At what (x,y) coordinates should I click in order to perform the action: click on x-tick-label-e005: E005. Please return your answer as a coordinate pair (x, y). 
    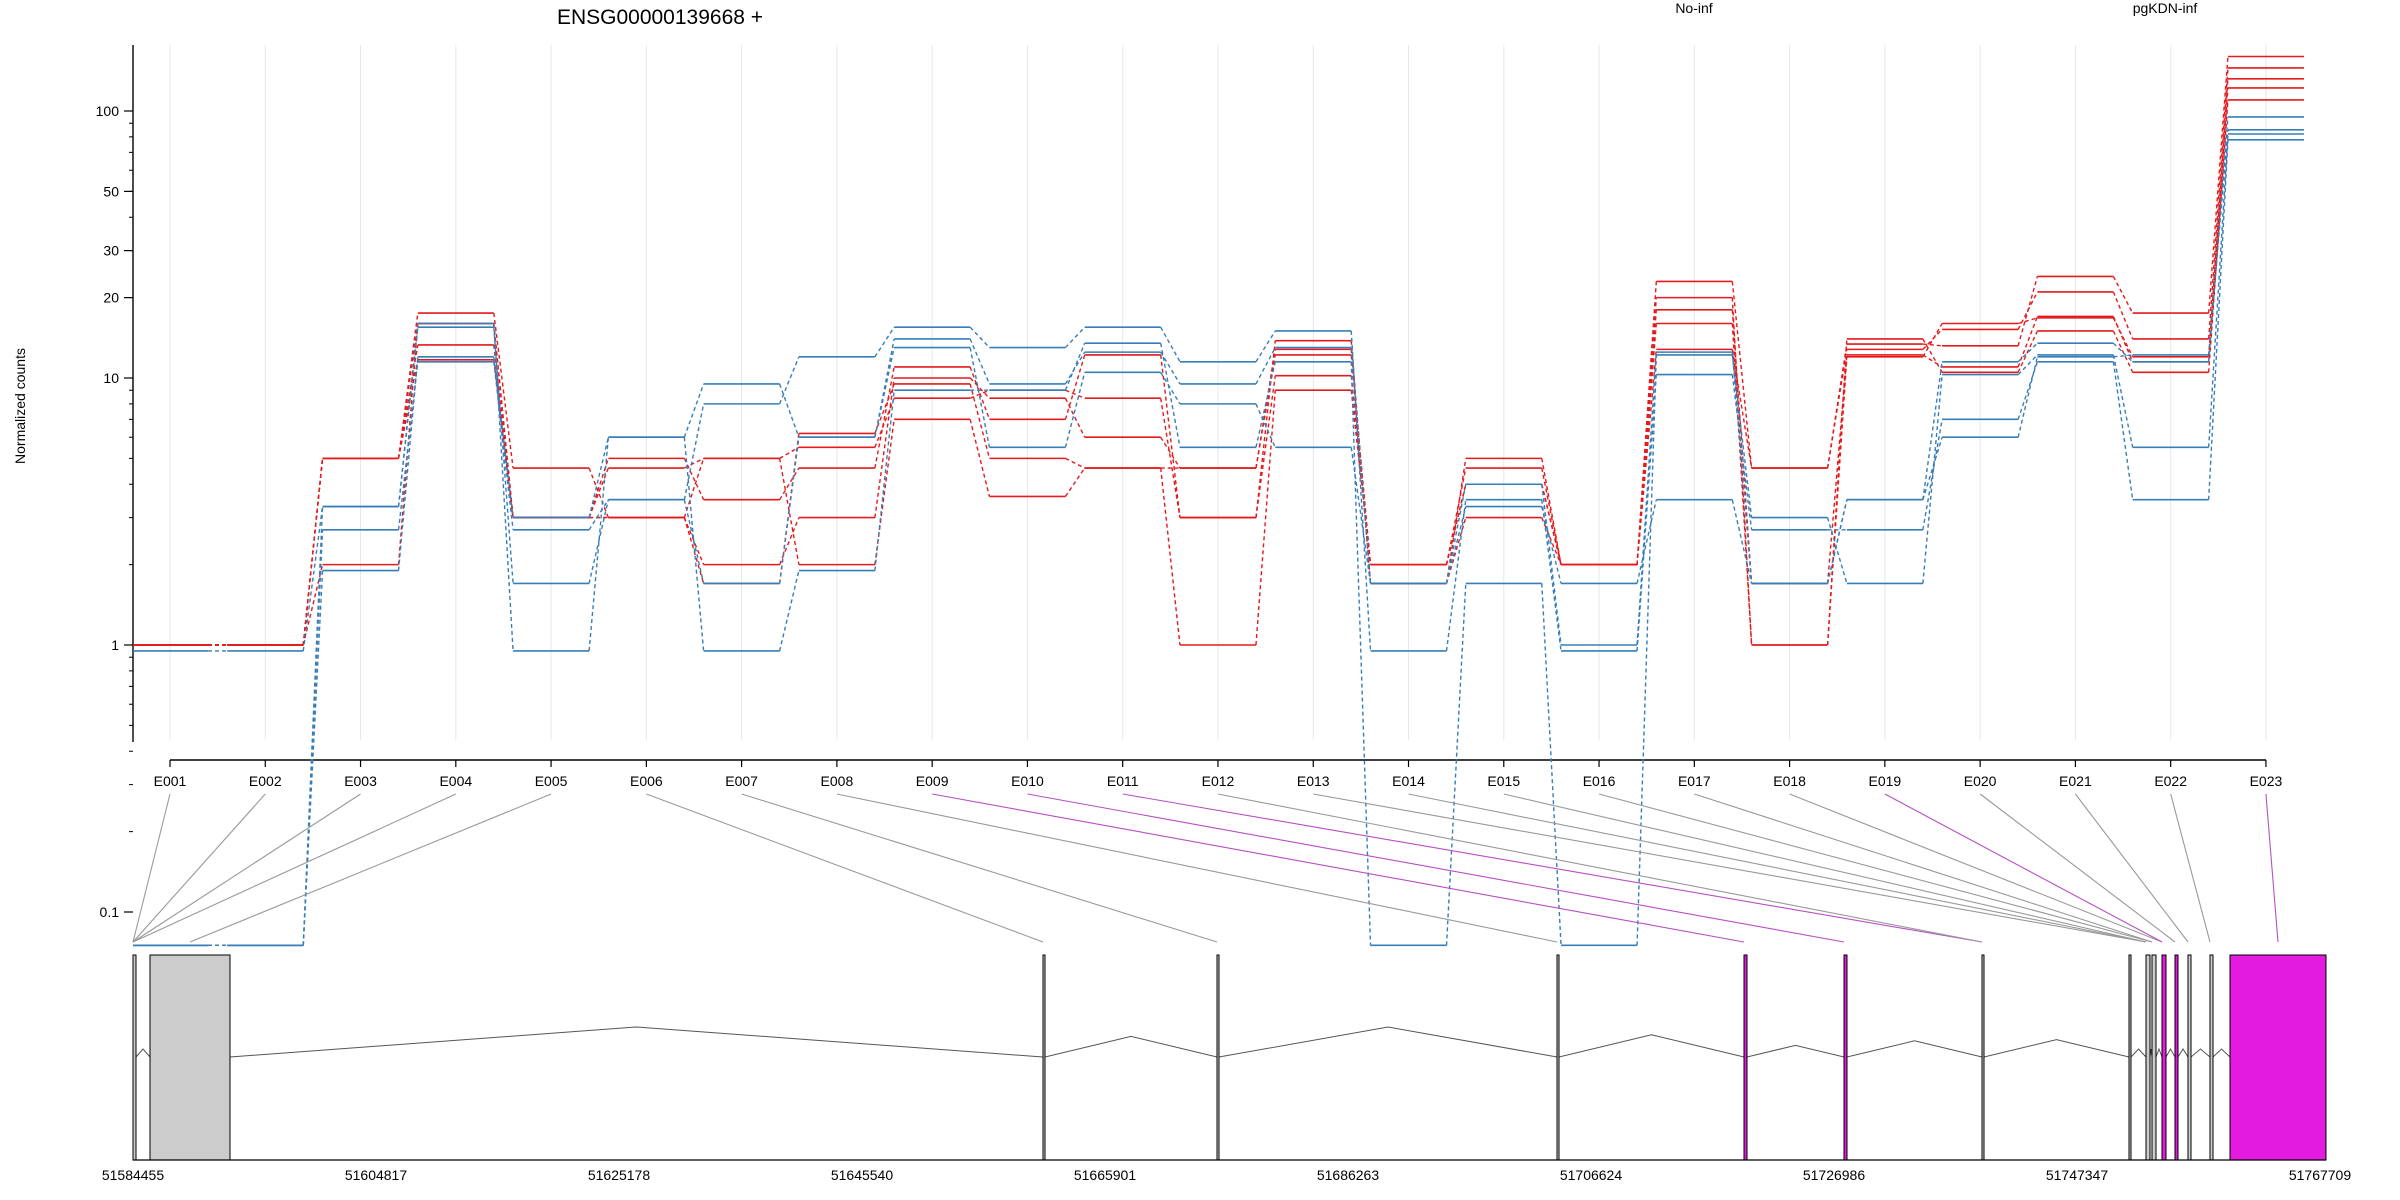
    Looking at the image, I should click on (551, 781).